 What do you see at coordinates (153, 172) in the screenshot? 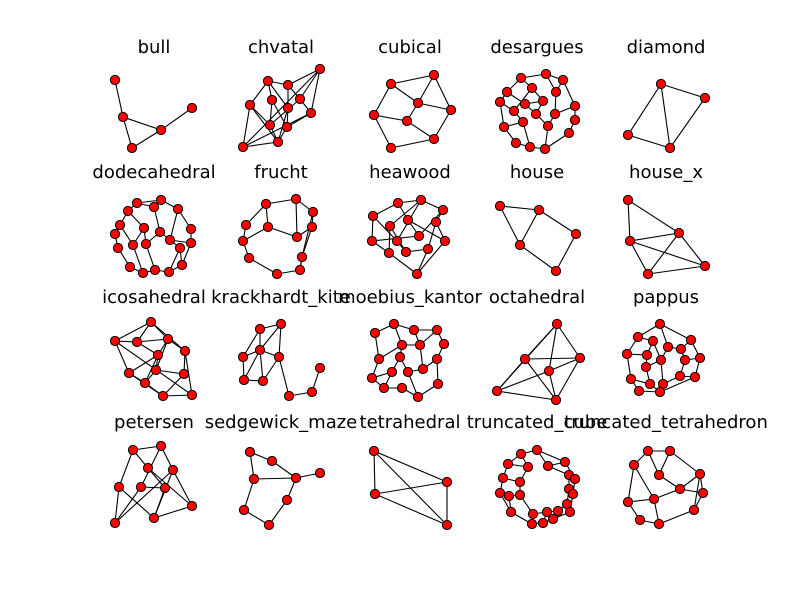
I see `panel-title: dodecahedral` at bounding box center [153, 172].